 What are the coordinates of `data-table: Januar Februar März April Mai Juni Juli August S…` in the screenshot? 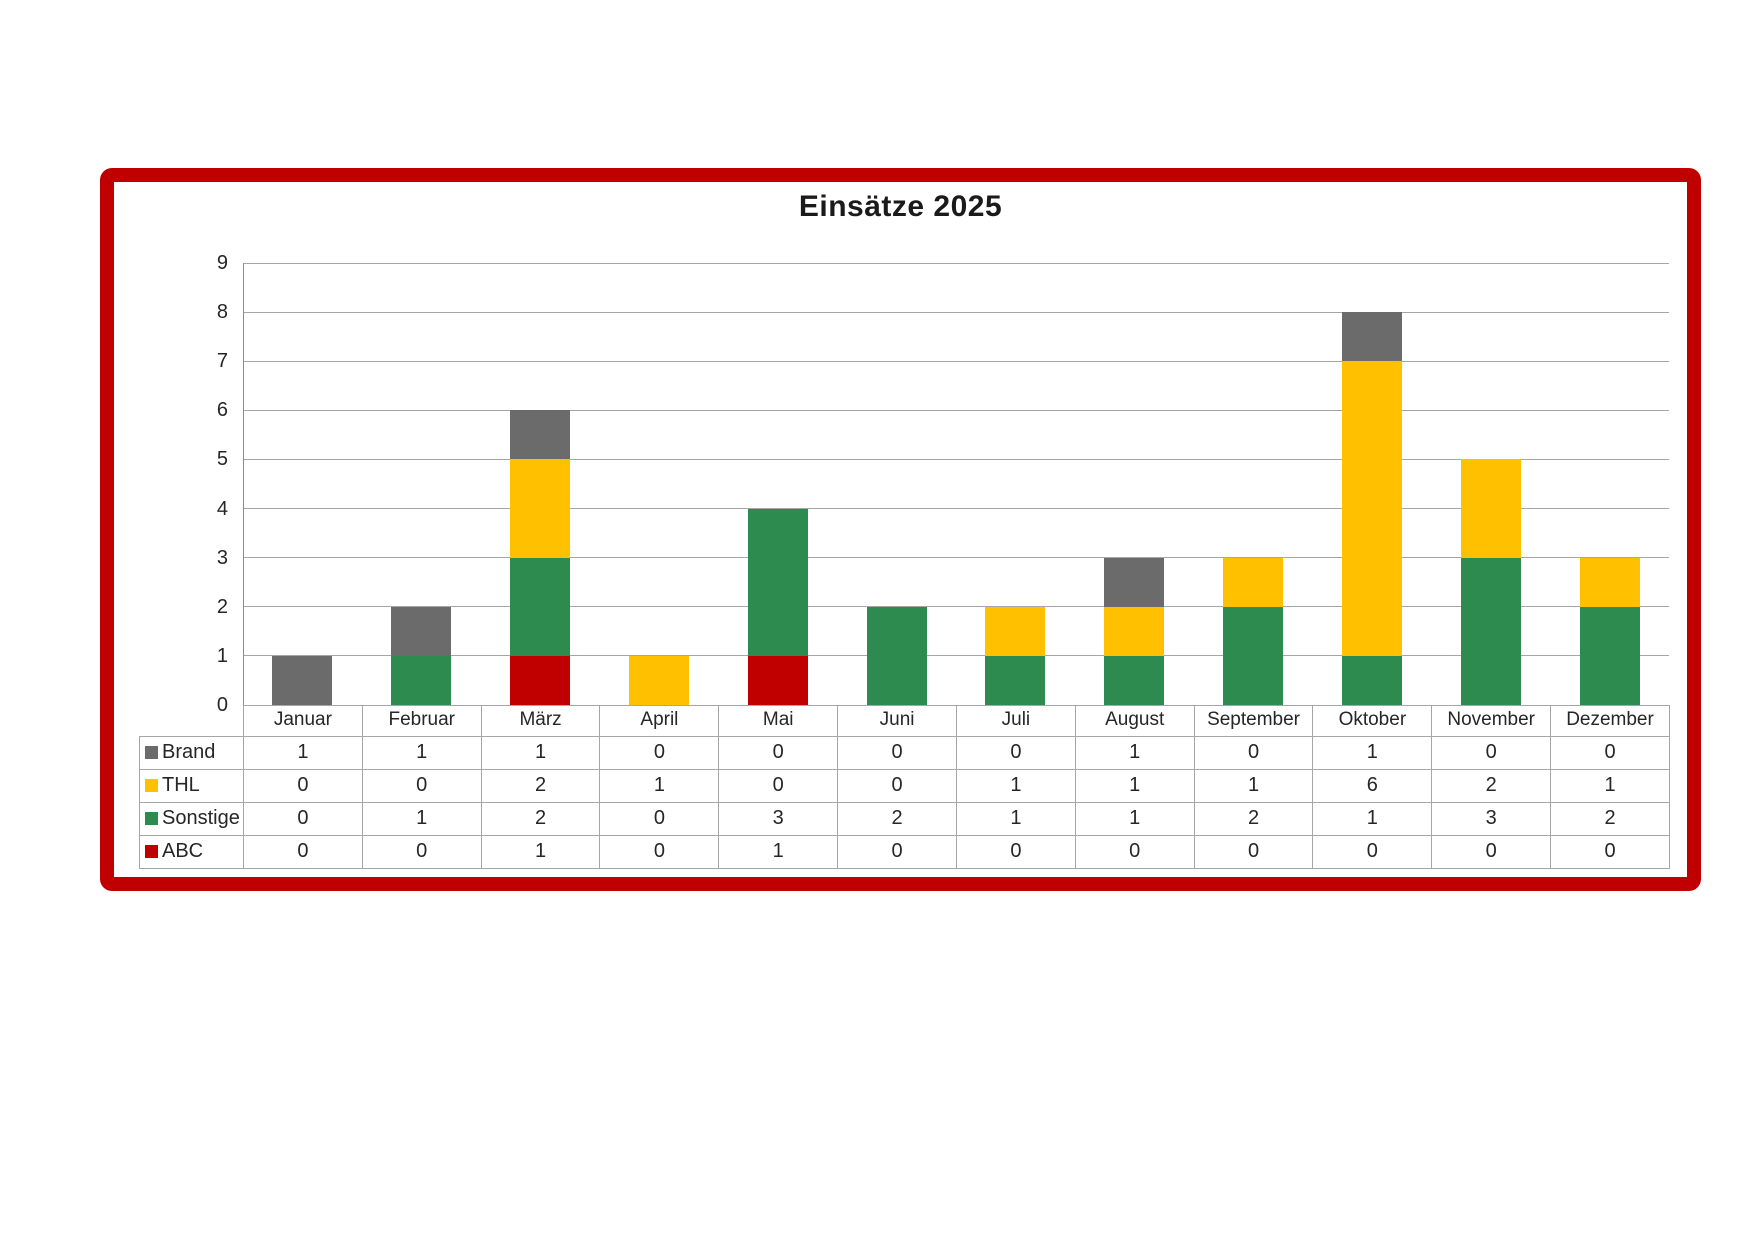 It's located at (904, 787).